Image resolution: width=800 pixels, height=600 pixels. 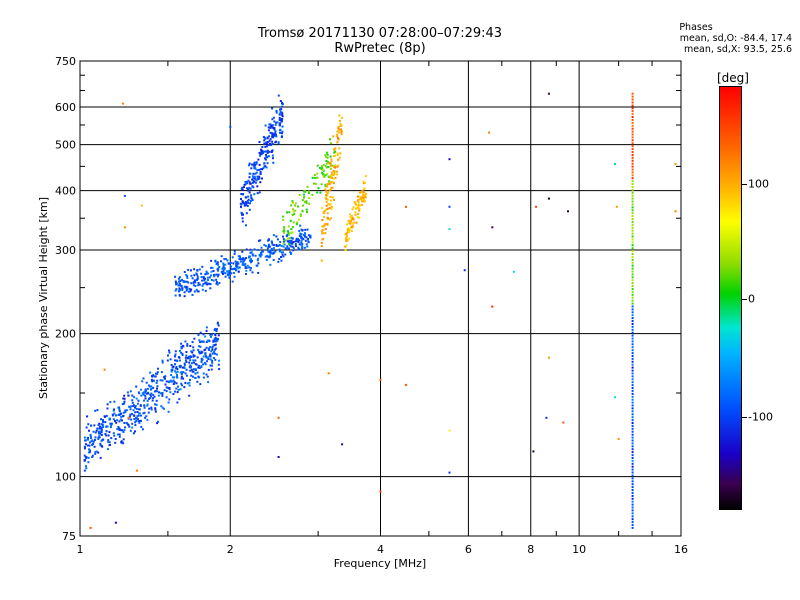 I want to click on y-tick-label: 750, so click(x=65, y=61).